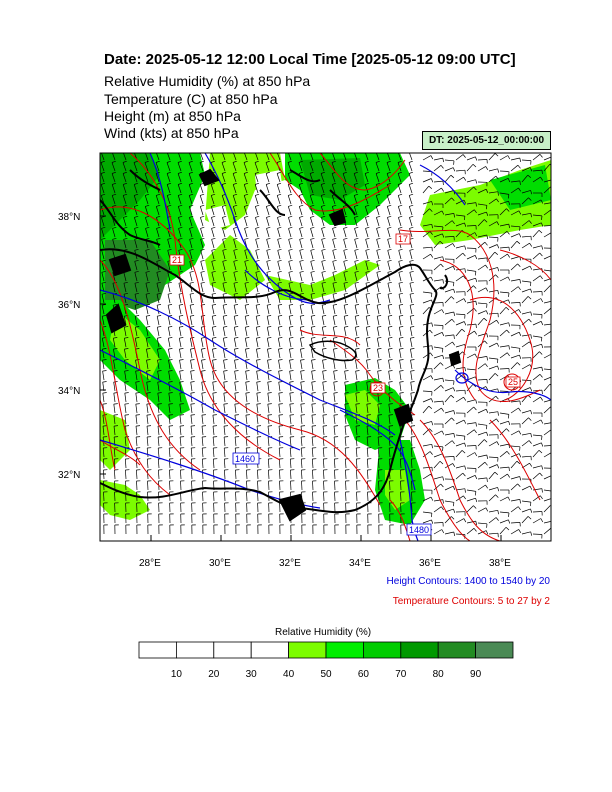 This screenshot has width=612, height=792. I want to click on colorbar-label: 80, so click(438, 674).